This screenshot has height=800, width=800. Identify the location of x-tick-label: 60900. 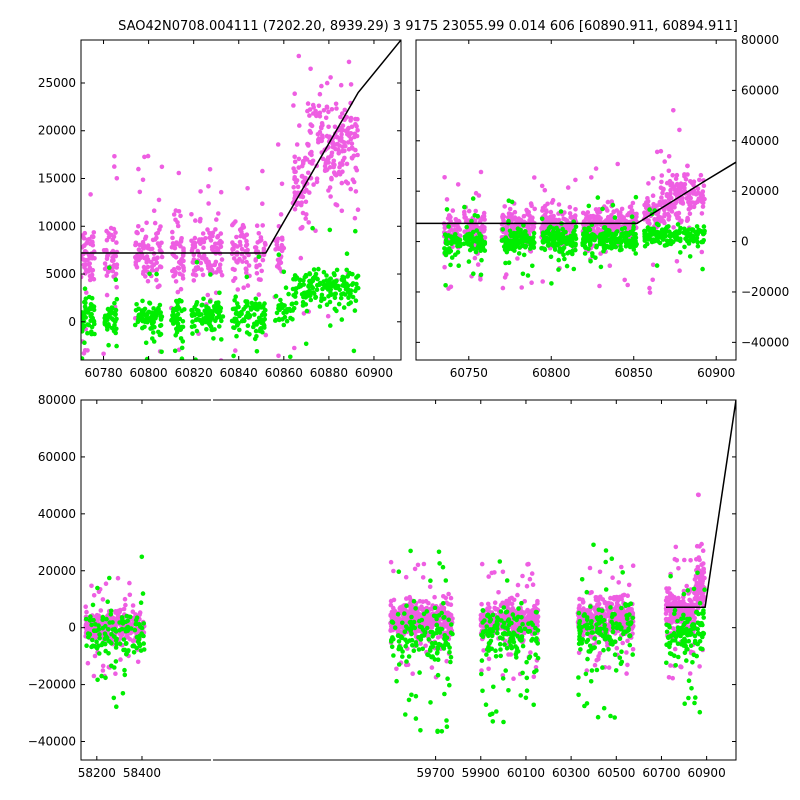
(716, 373).